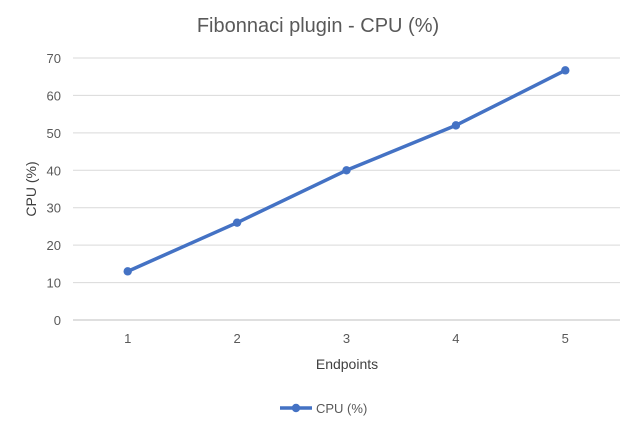 The width and height of the screenshot is (636, 437). Describe the element at coordinates (57, 320) in the screenshot. I see `y-tick-label: 0` at that location.